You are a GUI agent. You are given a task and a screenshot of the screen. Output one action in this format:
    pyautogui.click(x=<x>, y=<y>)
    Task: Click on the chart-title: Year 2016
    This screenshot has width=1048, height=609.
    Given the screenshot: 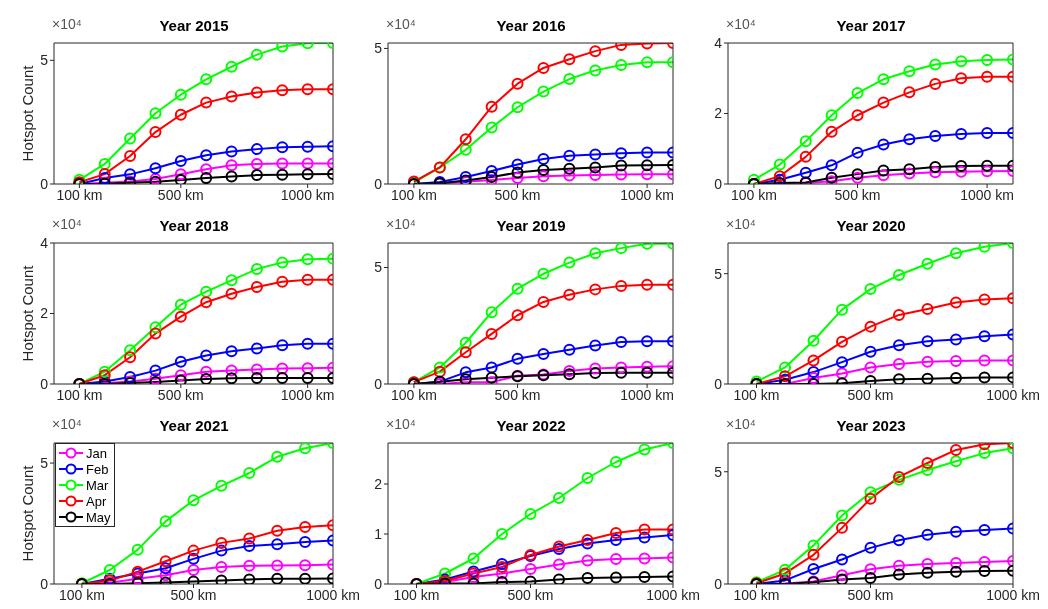 What is the action you would take?
    pyautogui.click(x=531, y=25)
    